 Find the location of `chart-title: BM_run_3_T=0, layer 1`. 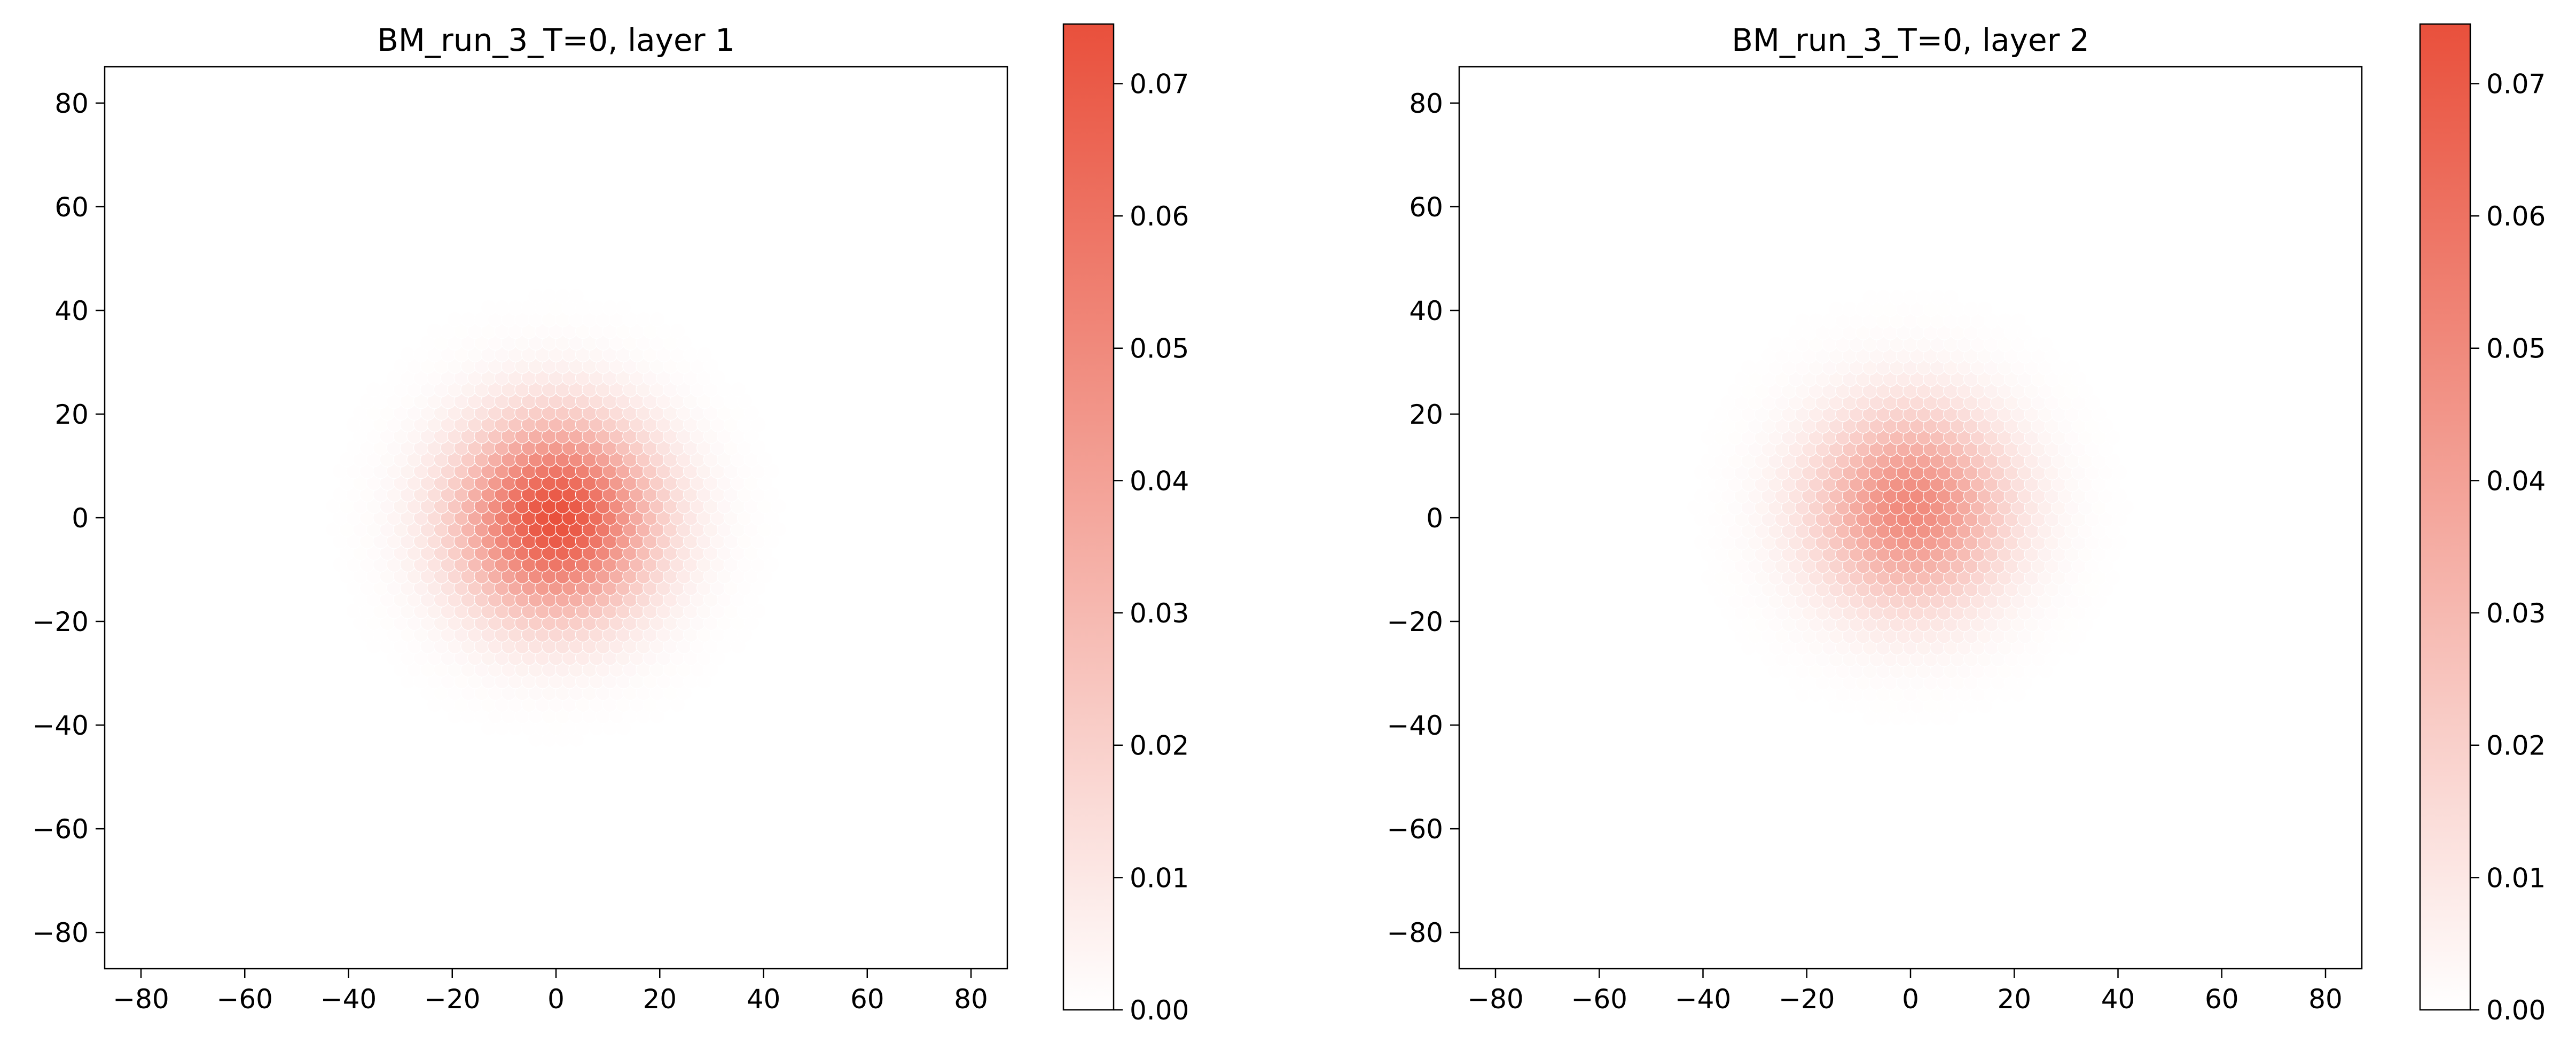

chart-title: BM_run_3_T=0, layer 1 is located at coordinates (556, 40).